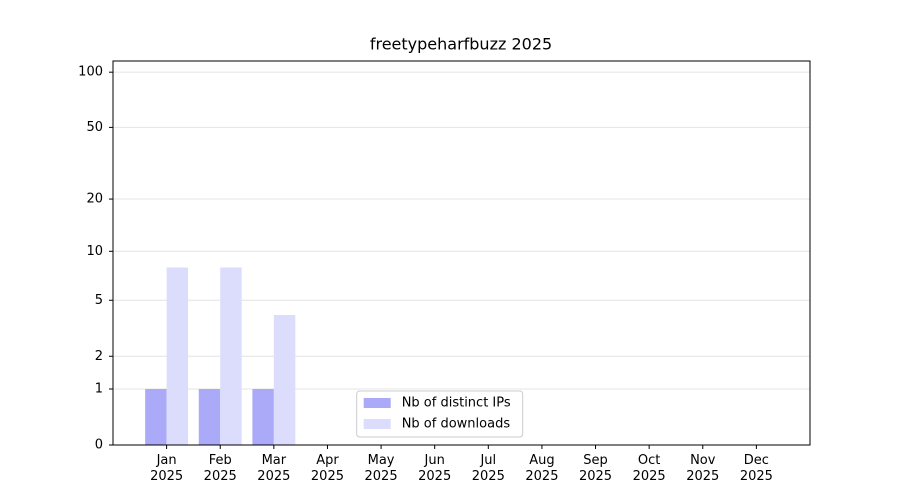 This screenshot has width=900, height=500. What do you see at coordinates (90, 72) in the screenshot?
I see `y-tick-label: 100` at bounding box center [90, 72].